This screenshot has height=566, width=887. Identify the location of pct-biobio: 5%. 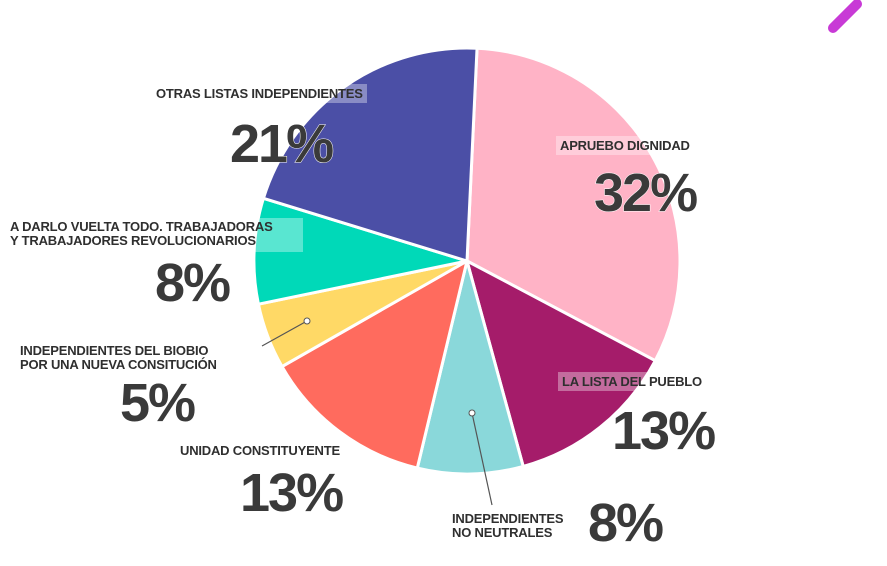
(157, 403).